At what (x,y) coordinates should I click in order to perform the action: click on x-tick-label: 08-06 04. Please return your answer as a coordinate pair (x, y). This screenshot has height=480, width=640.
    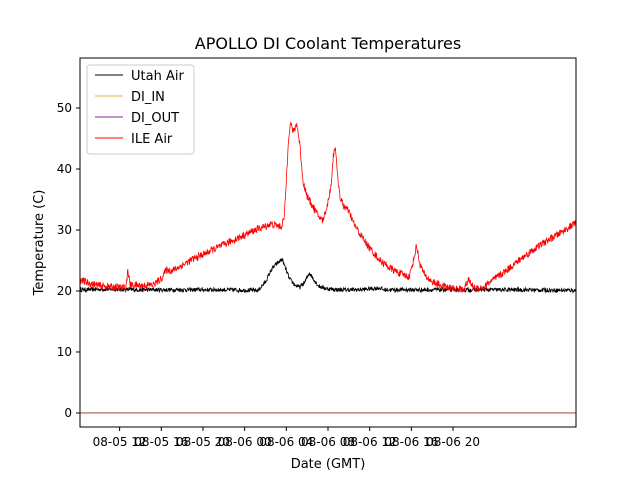
    Looking at the image, I should click on (286, 442).